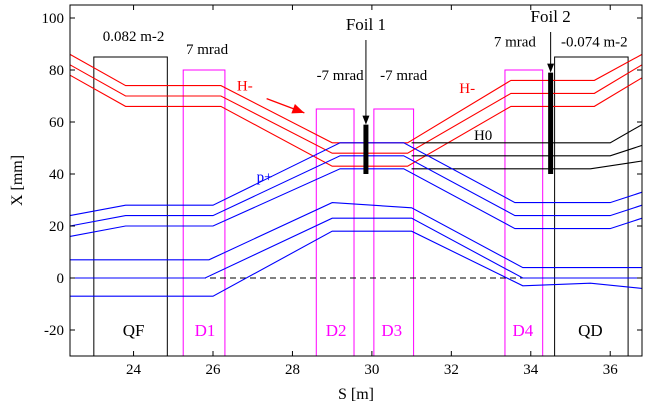  Describe the element at coordinates (341, 76) in the screenshot. I see `annotation-3: -7 mrad` at that location.